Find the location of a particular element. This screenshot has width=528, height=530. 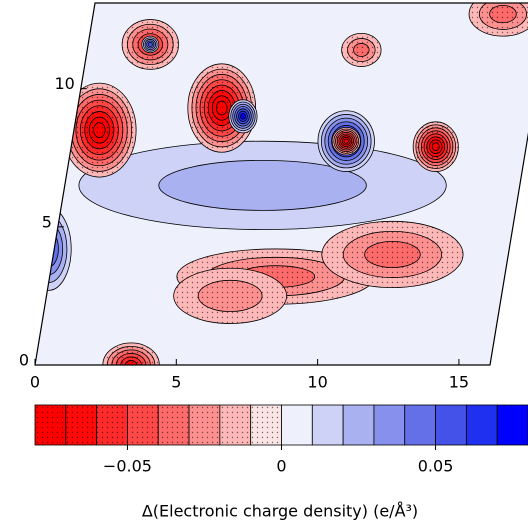

colorbar-tick-label: 0.05 is located at coordinates (436, 466).